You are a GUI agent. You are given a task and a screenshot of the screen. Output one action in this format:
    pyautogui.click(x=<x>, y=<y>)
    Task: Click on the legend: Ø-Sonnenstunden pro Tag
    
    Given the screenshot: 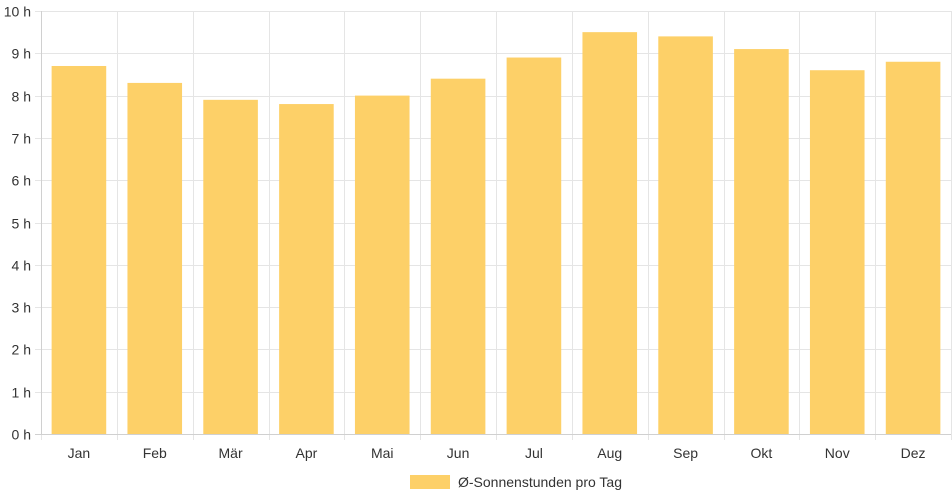 What is the action you would take?
    pyautogui.click(x=516, y=482)
    